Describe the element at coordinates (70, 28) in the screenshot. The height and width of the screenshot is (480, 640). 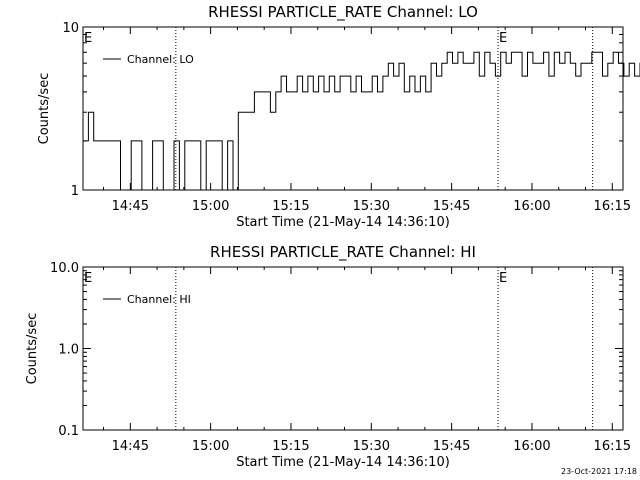
I see `y-tick-label: 10` at that location.